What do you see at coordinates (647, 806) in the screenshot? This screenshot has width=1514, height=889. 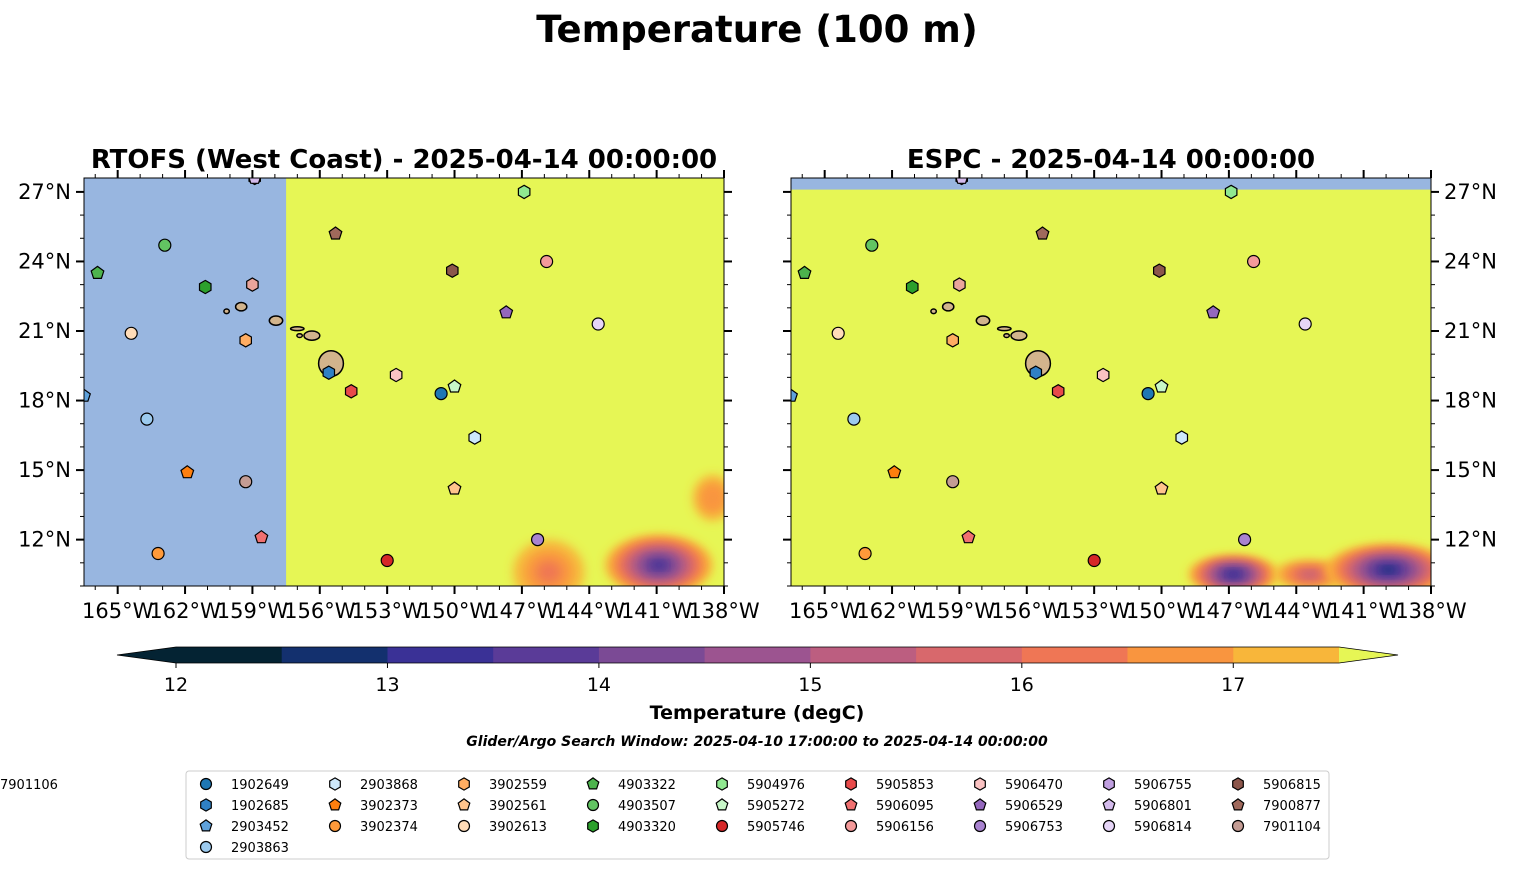 I see `legend-label-4903507: 4903507` at bounding box center [647, 806].